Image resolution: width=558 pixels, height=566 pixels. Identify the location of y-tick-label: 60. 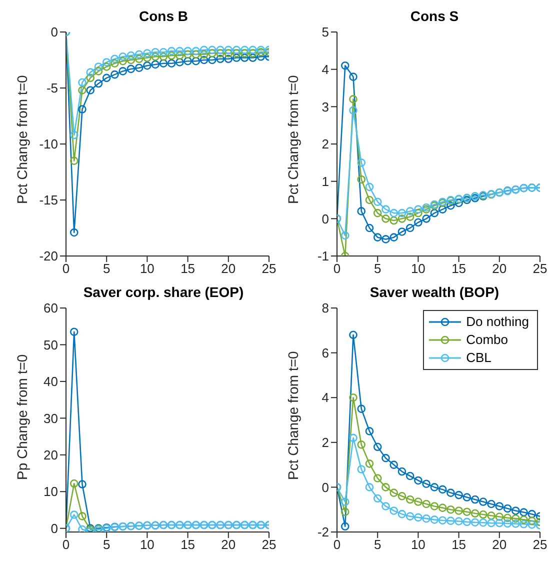
(51, 308).